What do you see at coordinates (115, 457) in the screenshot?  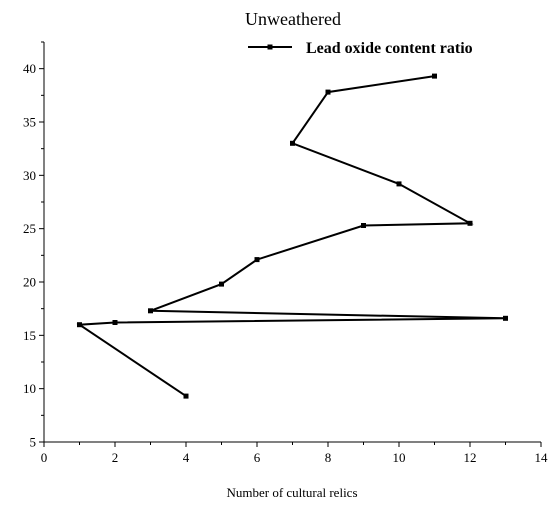 I see `x-tick-label: 2` at bounding box center [115, 457].